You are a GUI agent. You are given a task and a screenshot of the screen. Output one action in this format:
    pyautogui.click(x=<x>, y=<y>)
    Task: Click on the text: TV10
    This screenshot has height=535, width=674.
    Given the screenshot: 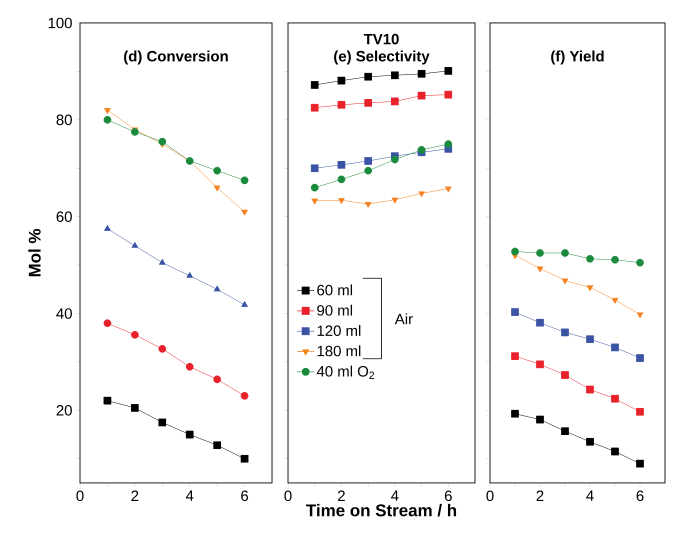 What is the action you would take?
    pyautogui.click(x=381, y=39)
    